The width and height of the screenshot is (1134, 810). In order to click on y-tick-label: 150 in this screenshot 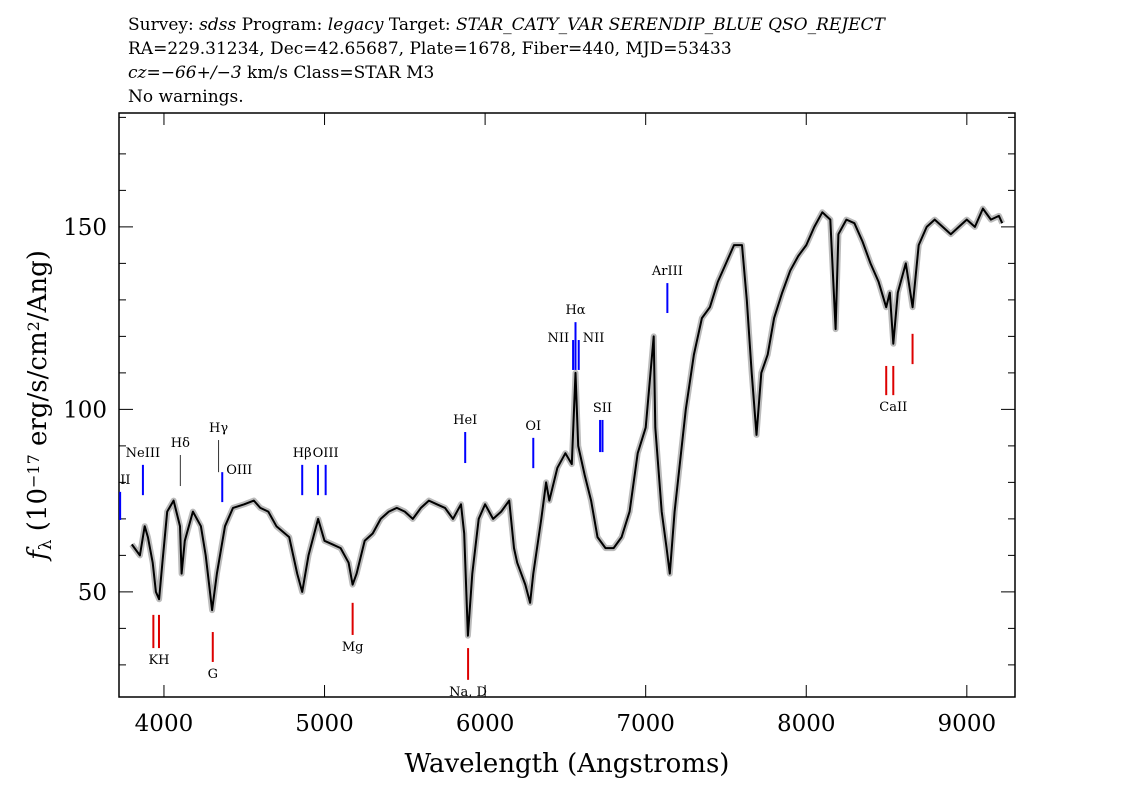, I will do `click(85, 228)`.